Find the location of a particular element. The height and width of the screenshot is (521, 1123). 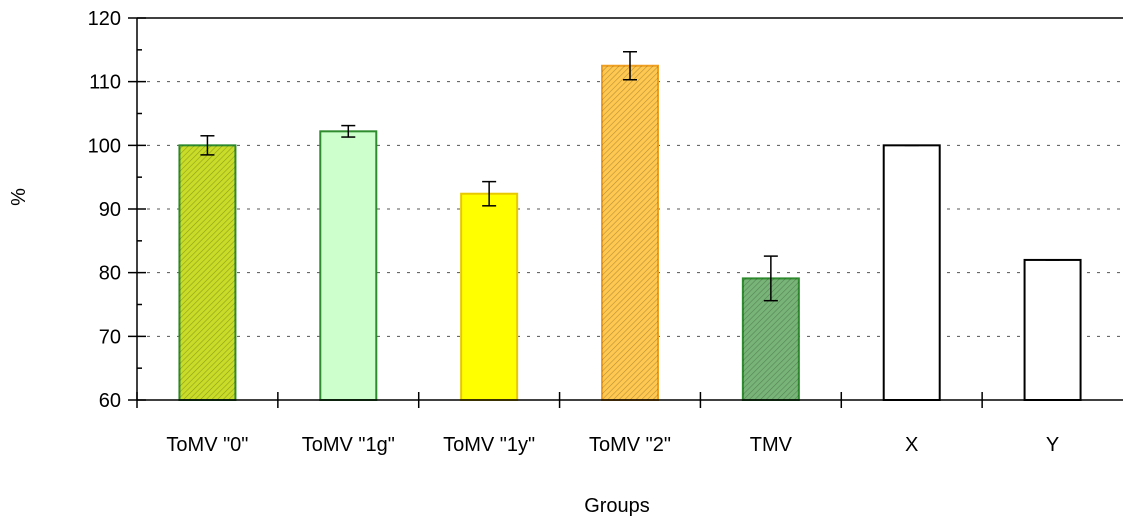

x-tick-label: ToMV "0" is located at coordinates (207, 445).